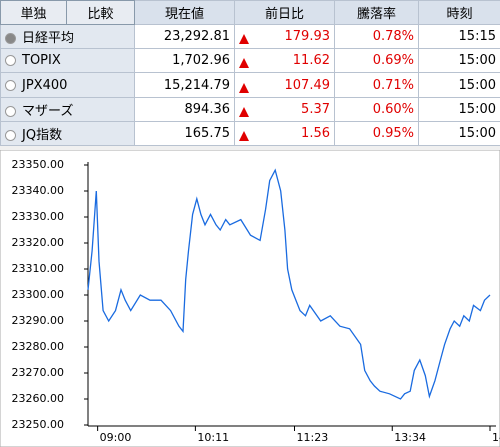 The image size is (500, 447). What do you see at coordinates (42, 135) in the screenshot?
I see `name-text: JQ指数` at bounding box center [42, 135].